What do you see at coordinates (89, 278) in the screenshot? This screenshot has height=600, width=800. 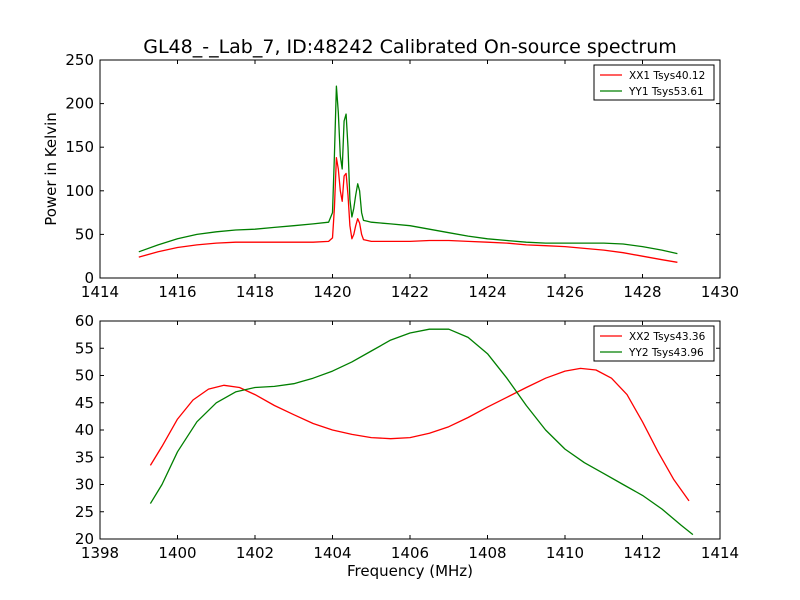 I see `y-tick-label: 0` at bounding box center [89, 278].